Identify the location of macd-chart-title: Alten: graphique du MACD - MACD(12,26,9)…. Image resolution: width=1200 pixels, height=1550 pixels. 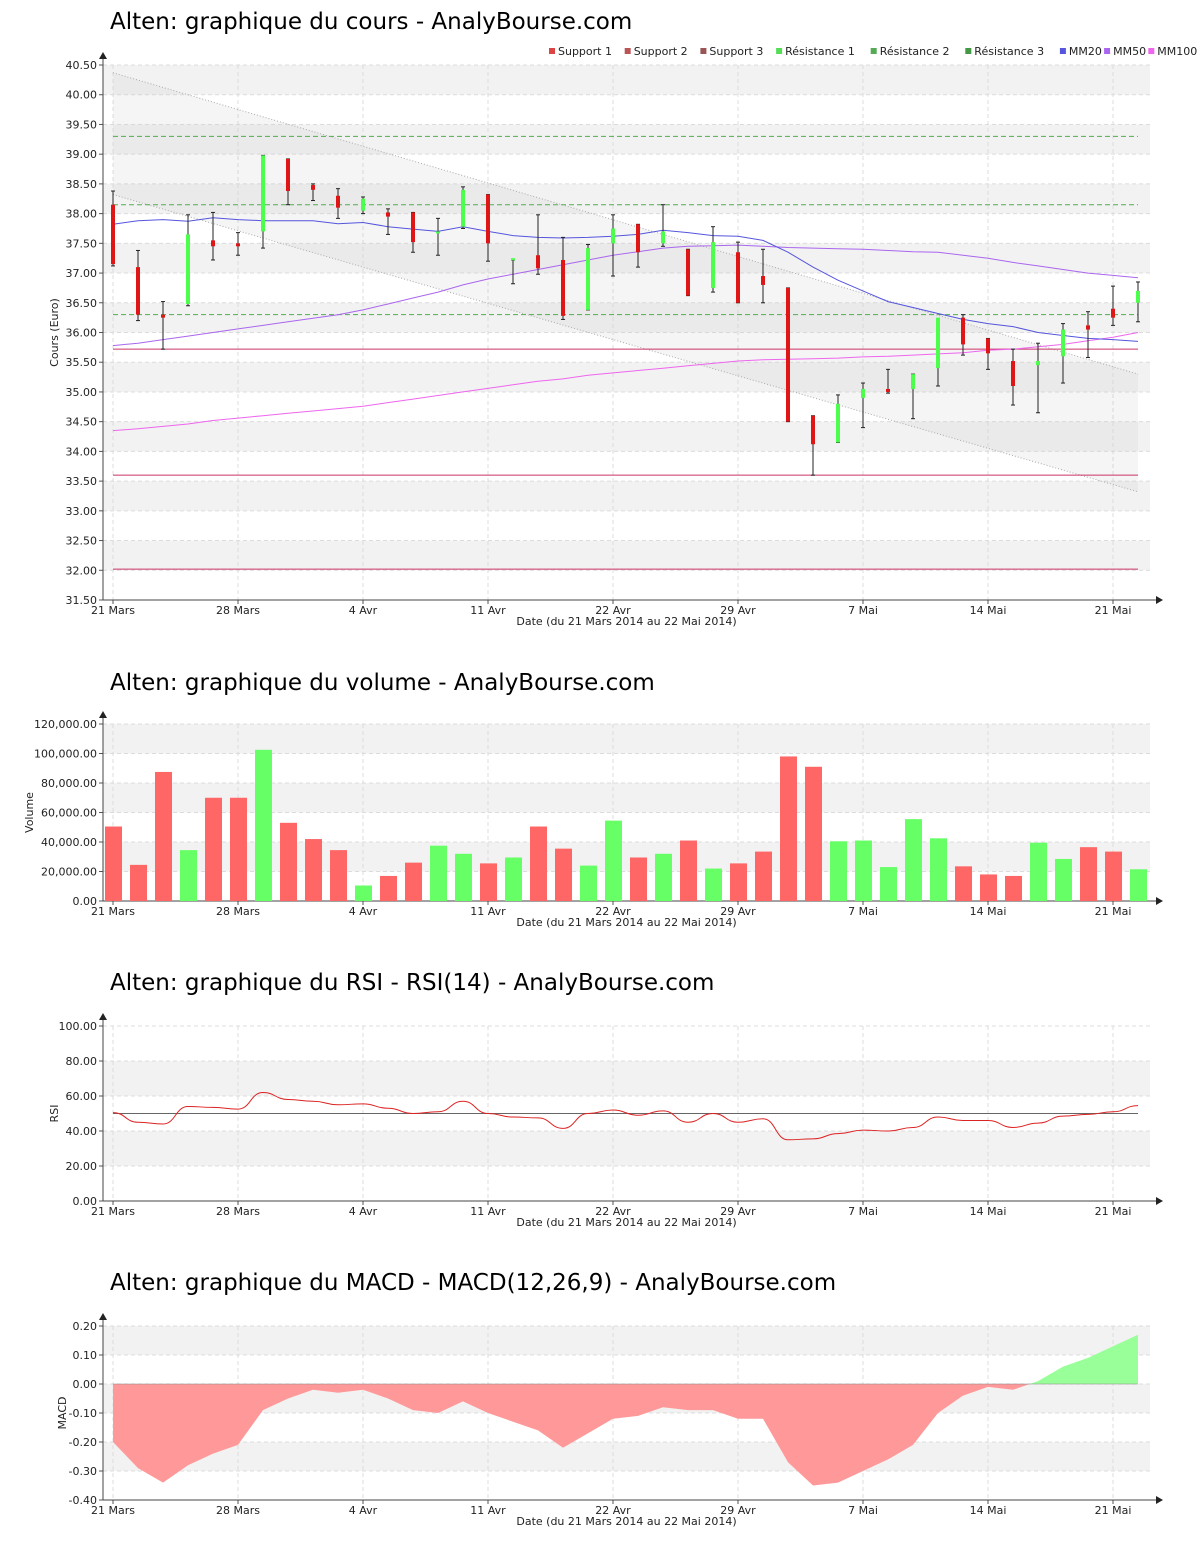
(473, 1283).